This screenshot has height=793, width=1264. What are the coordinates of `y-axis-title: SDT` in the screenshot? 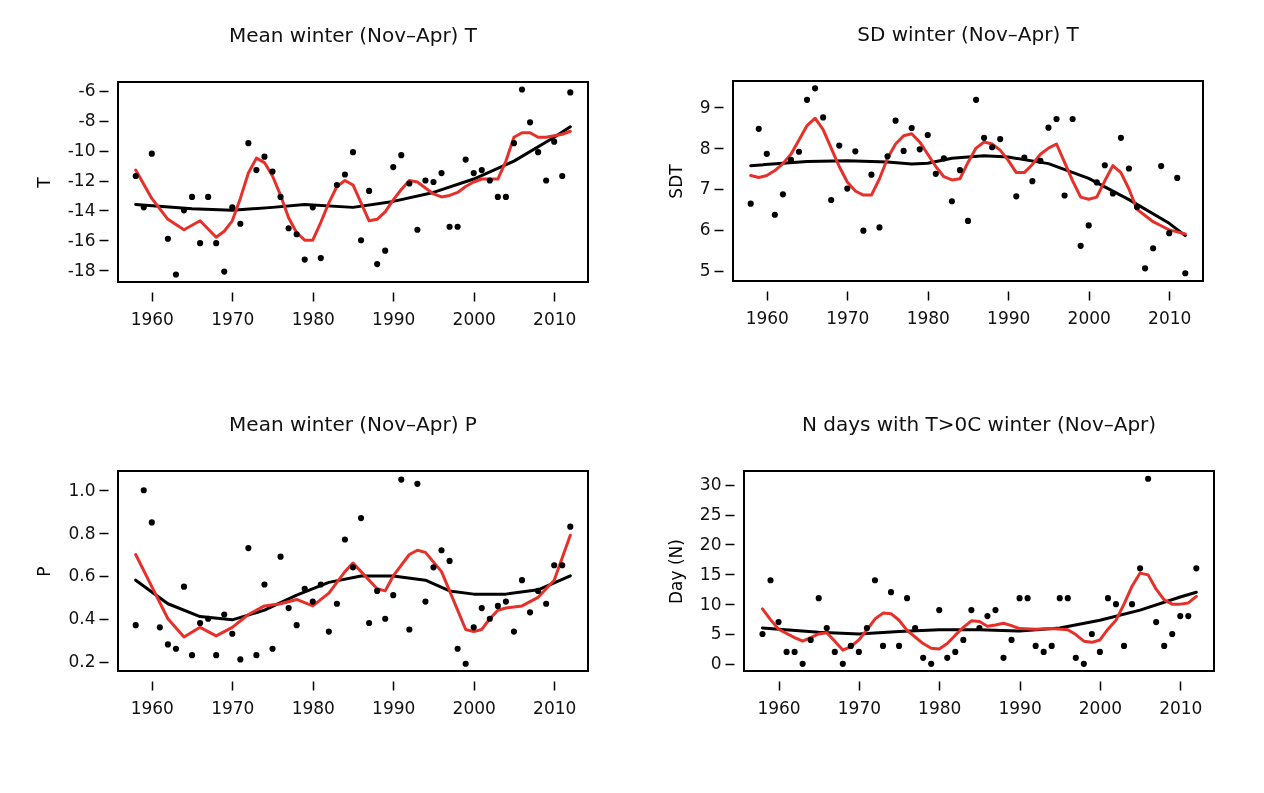 It's located at (675, 181).